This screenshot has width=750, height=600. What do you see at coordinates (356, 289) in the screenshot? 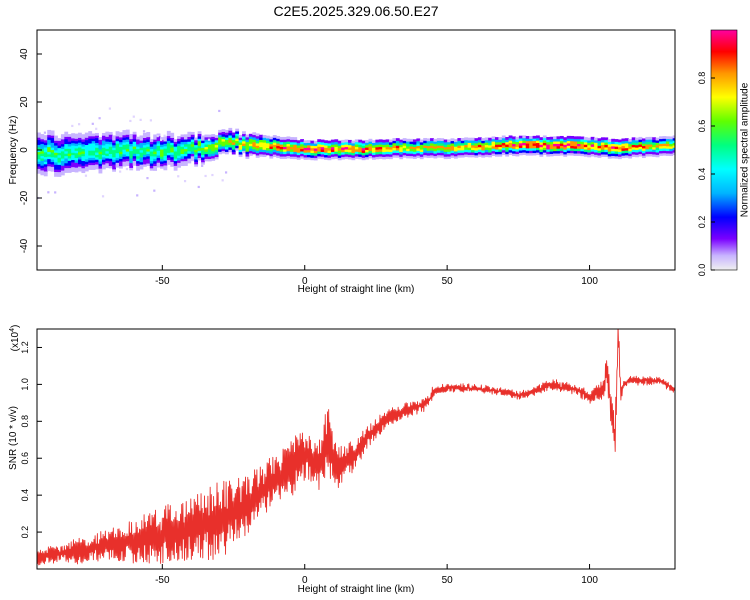
I see `top-x-axis-label: Height of straight line (km)` at bounding box center [356, 289].